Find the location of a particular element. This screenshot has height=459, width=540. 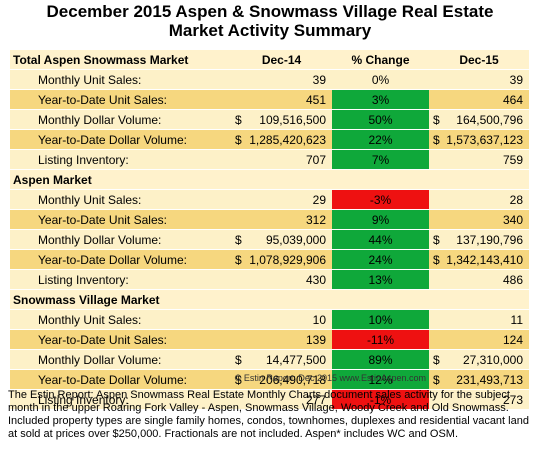

dollar-value: 206,490,718 is located at coordinates (292, 379).